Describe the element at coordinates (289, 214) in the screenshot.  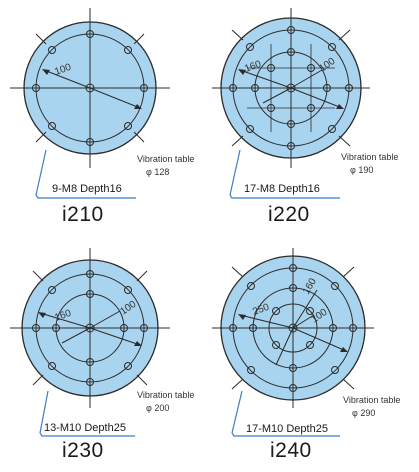
I see `model-label: i220` at that location.